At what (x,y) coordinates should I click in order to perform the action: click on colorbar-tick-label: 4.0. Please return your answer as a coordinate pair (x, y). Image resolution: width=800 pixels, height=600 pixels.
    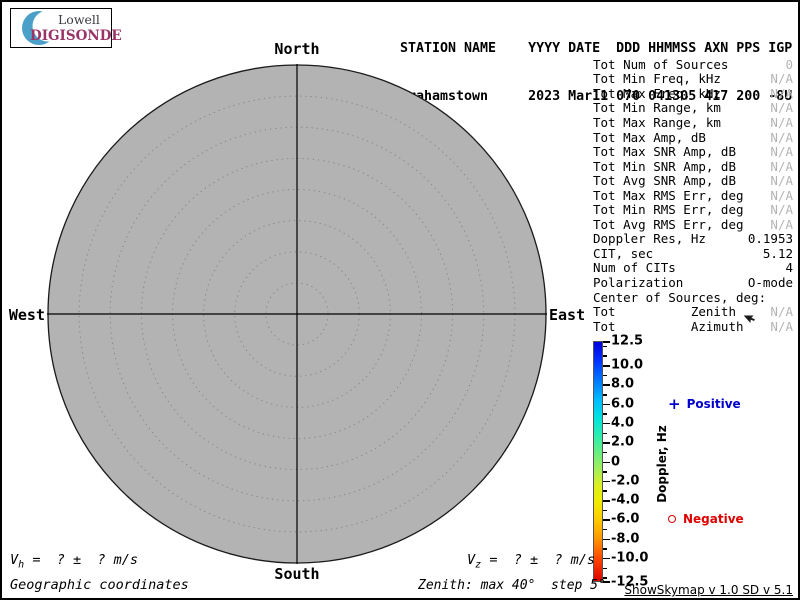
    Looking at the image, I should click on (623, 423).